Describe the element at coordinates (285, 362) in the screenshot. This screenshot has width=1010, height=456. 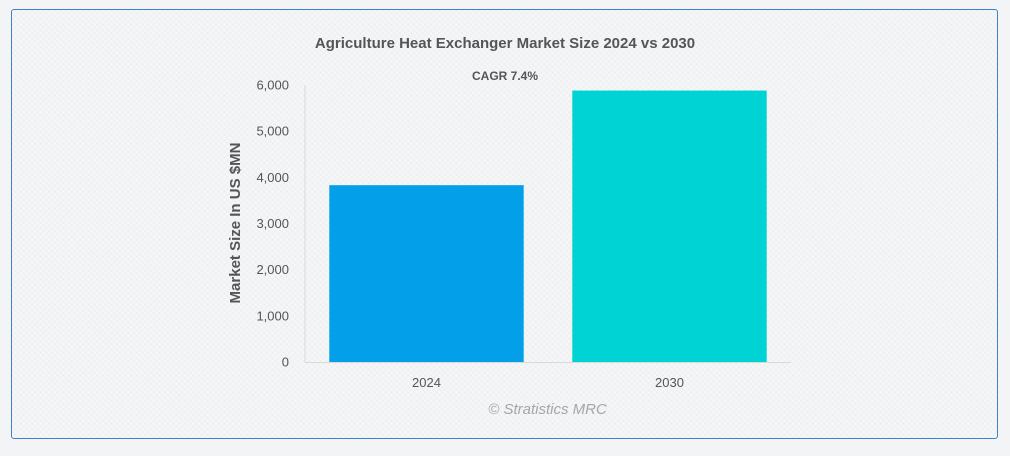
I see `y-tick-label: 0` at that location.